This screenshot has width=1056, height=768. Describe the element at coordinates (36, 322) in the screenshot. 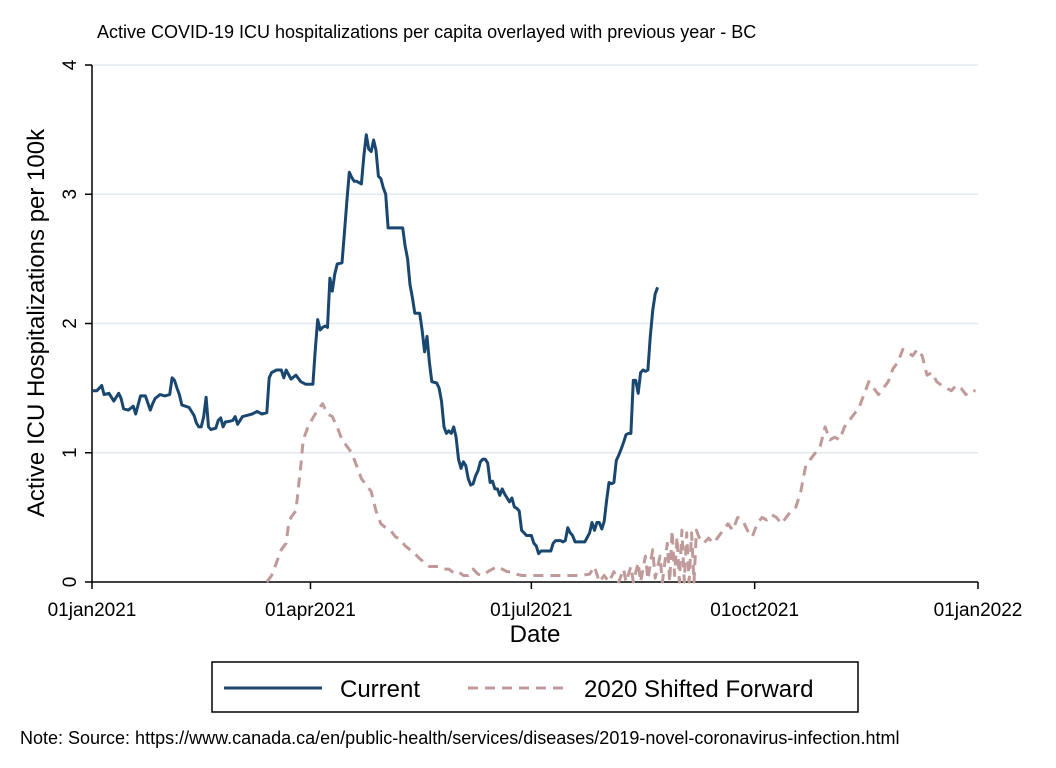

I see `y-axis-title: Active ICU Hospitalizations per 100k` at that location.